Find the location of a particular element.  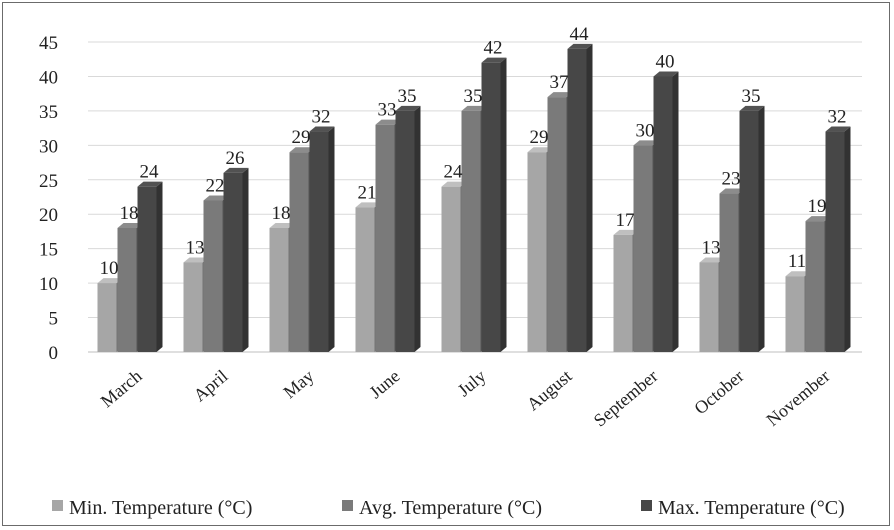

legend-label: Avg. Temperature (°C) is located at coordinates (450, 508).